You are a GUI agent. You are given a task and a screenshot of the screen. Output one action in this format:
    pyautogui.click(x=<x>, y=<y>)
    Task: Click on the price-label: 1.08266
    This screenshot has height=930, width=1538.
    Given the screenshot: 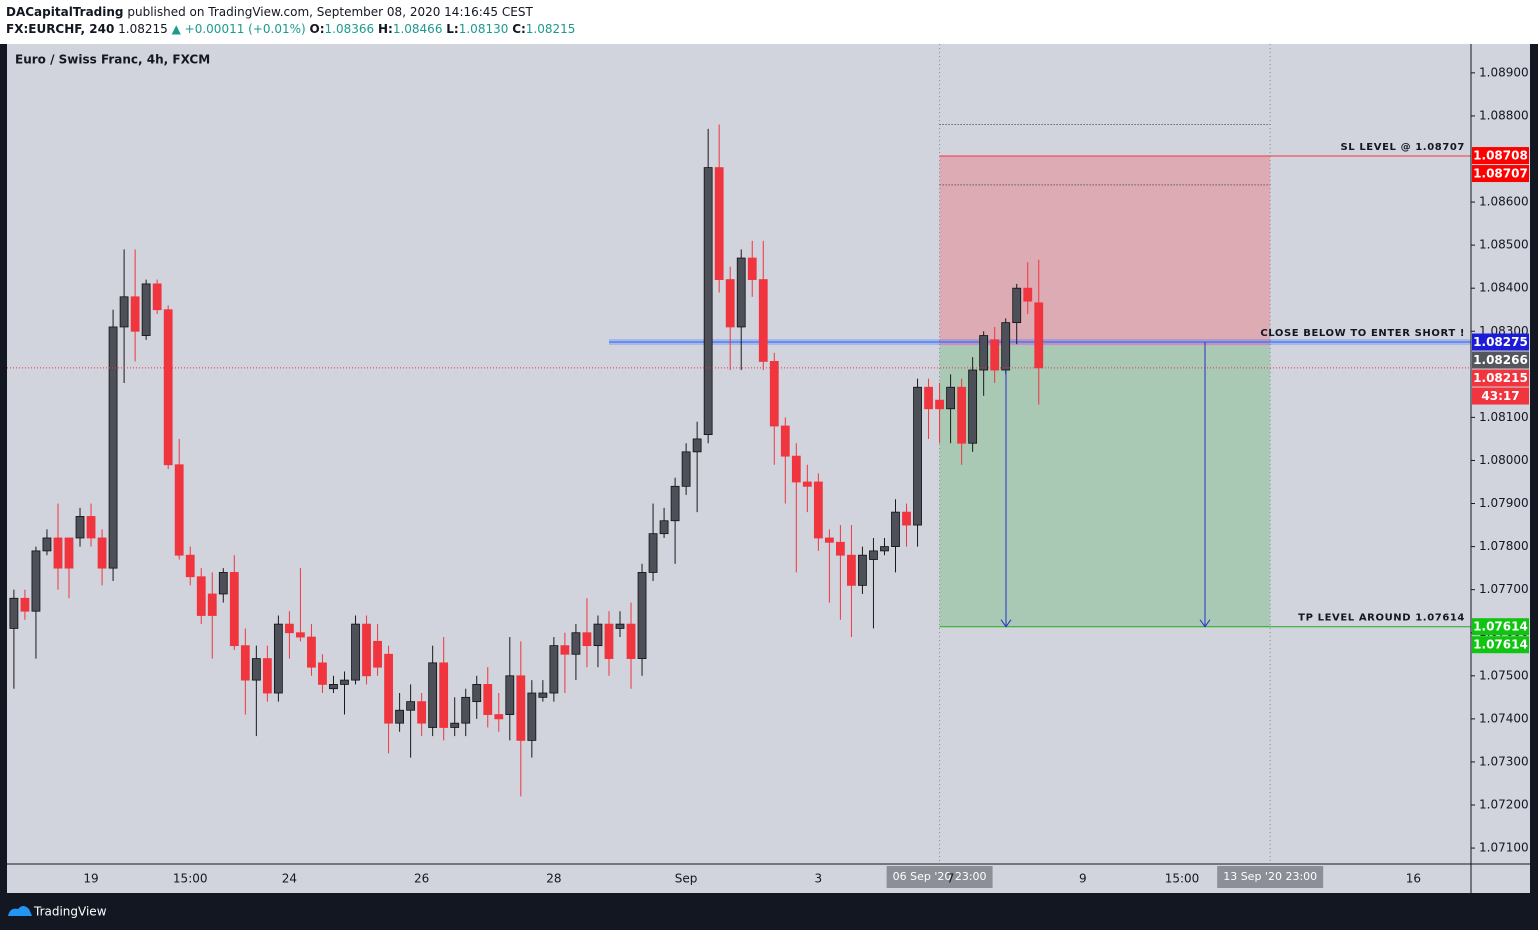 What is the action you would take?
    pyautogui.click(x=1500, y=360)
    